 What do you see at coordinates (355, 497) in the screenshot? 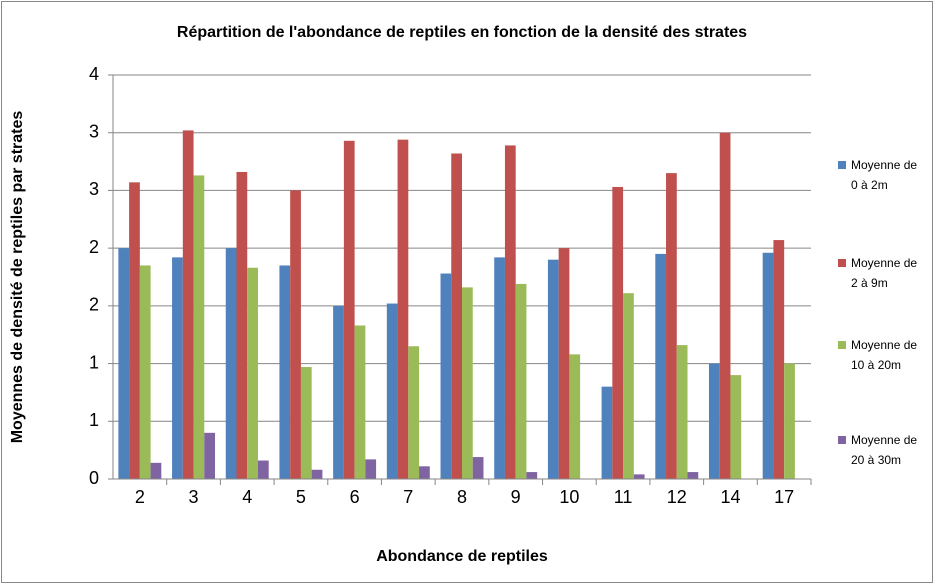
I see `x-tick-label: 6` at bounding box center [355, 497].